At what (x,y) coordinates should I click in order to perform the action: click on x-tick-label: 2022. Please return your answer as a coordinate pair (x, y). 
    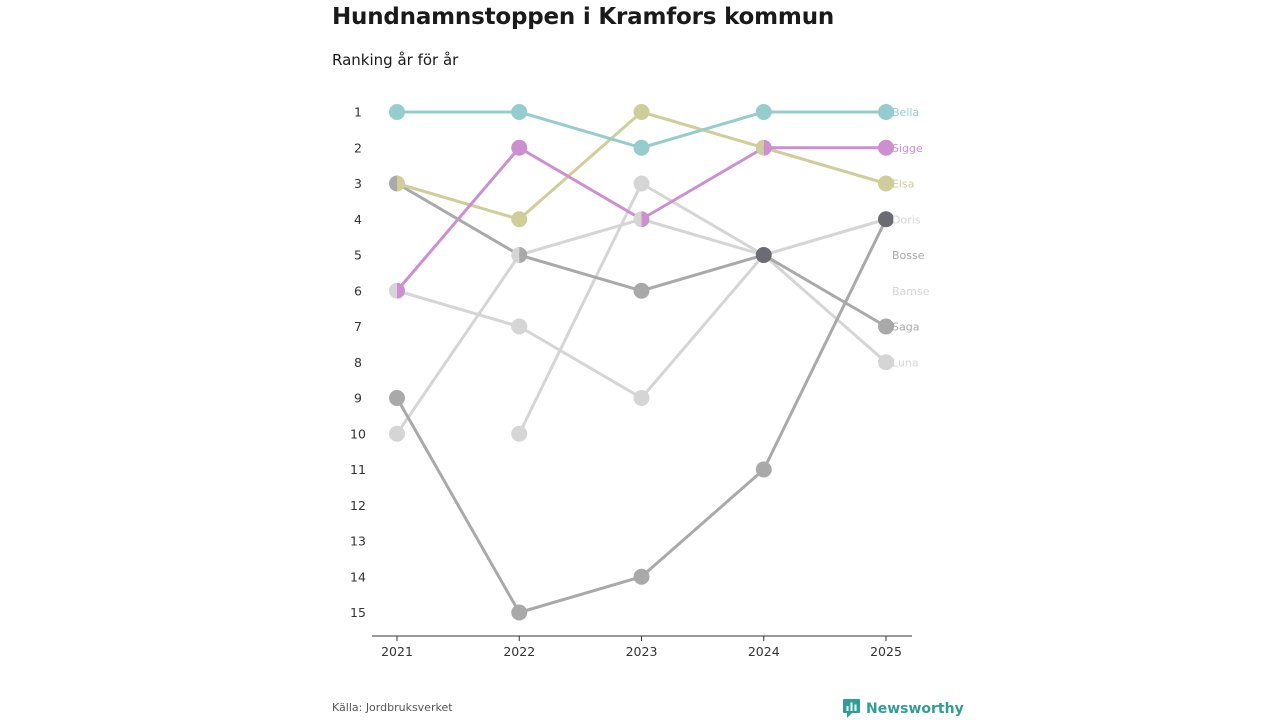
    Looking at the image, I should click on (519, 651).